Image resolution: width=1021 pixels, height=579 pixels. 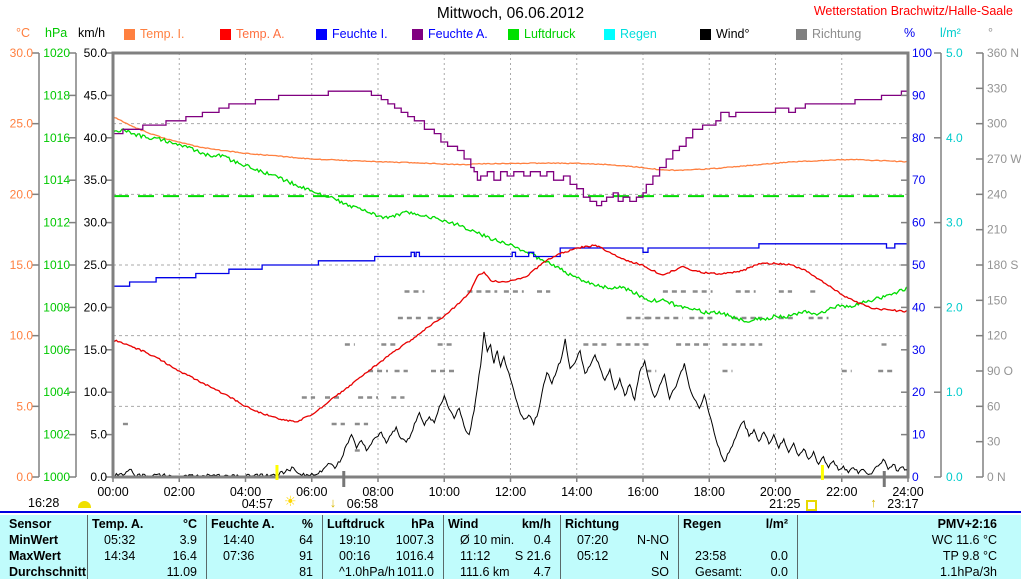 I want to click on table-cell-time: 05:12, so click(x=593, y=556).